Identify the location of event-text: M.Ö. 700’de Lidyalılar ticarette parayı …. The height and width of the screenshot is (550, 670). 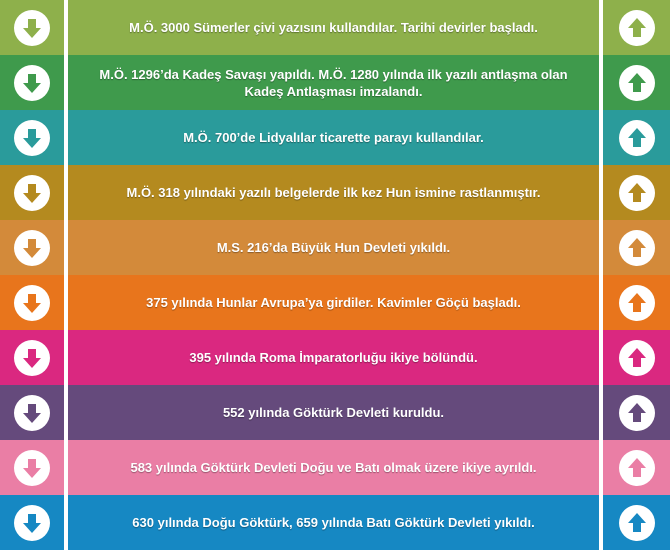
(333, 137).